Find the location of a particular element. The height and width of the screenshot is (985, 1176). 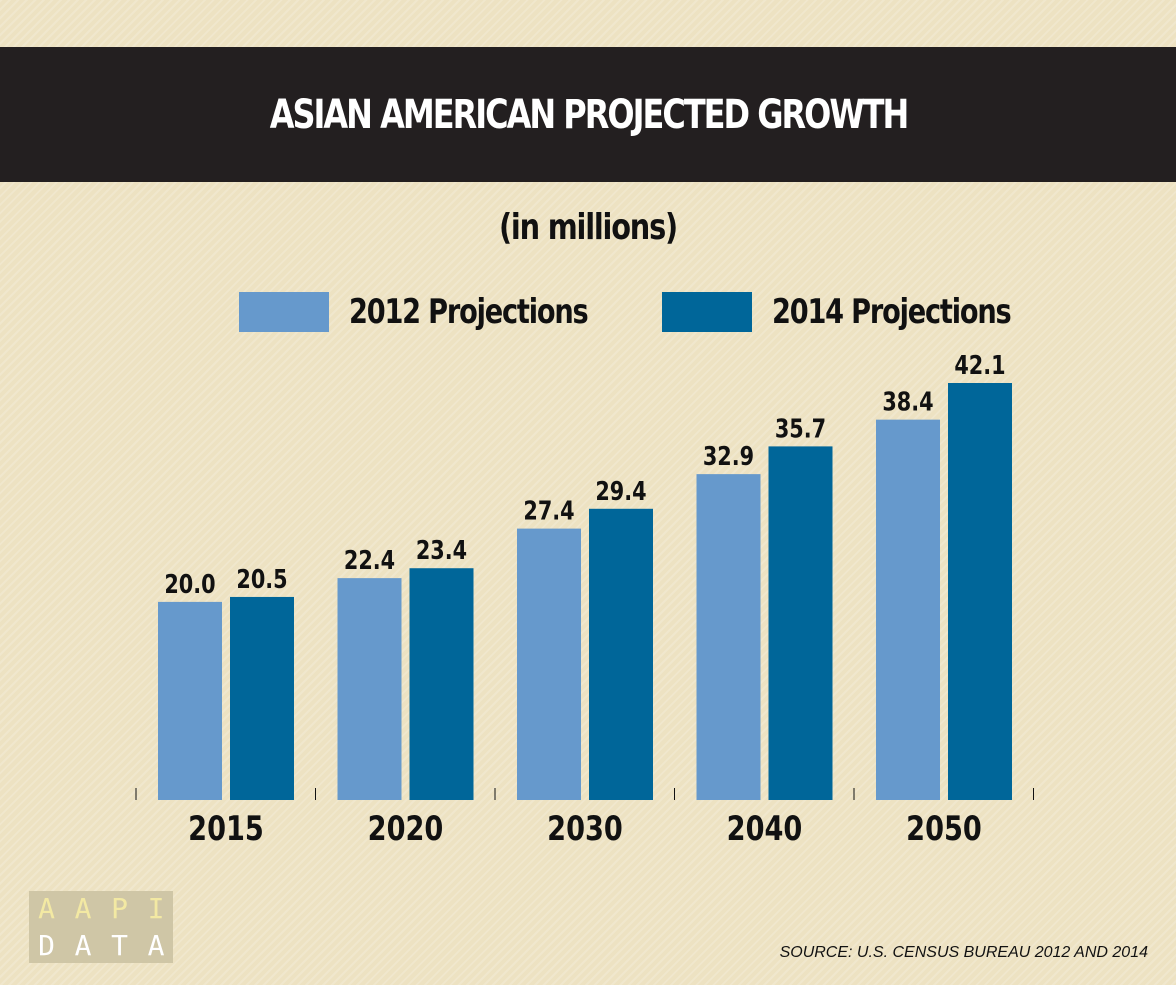

legend-swatch-2014 is located at coordinates (707, 312).